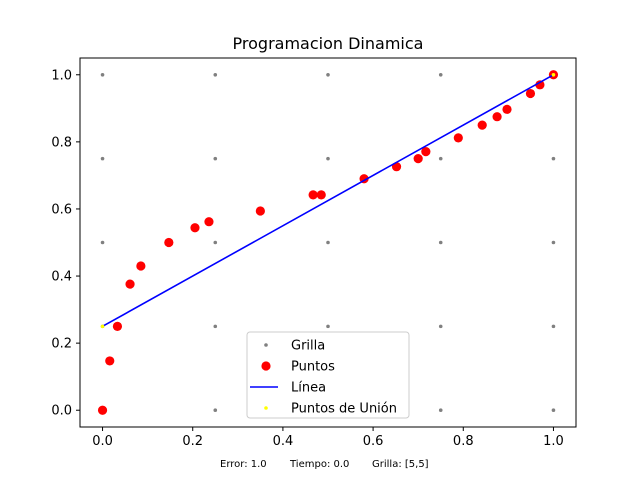  I want to click on caption: Error: 1.0 Tiempo: 0.0 Grilla: [5,5], so click(324, 464).